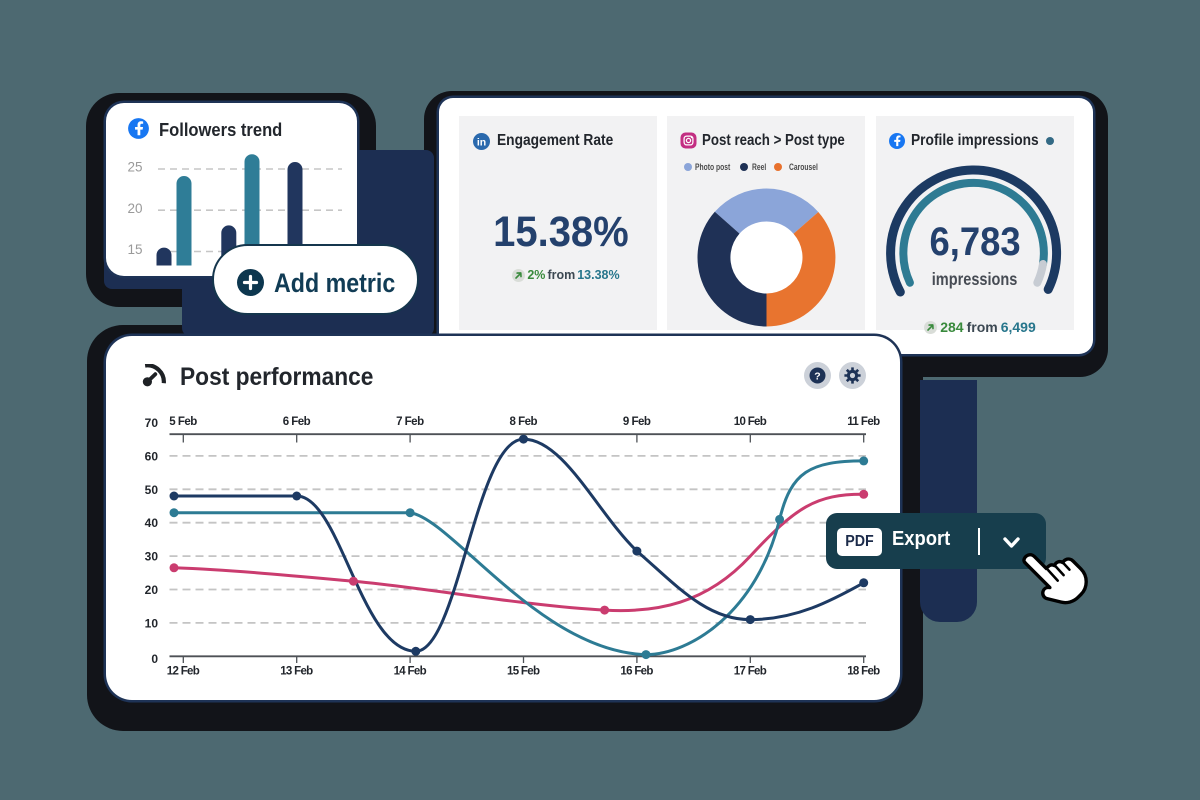 The height and width of the screenshot is (800, 1200). Describe the element at coordinates (152, 456) in the screenshot. I see `svg-text: 60` at that location.